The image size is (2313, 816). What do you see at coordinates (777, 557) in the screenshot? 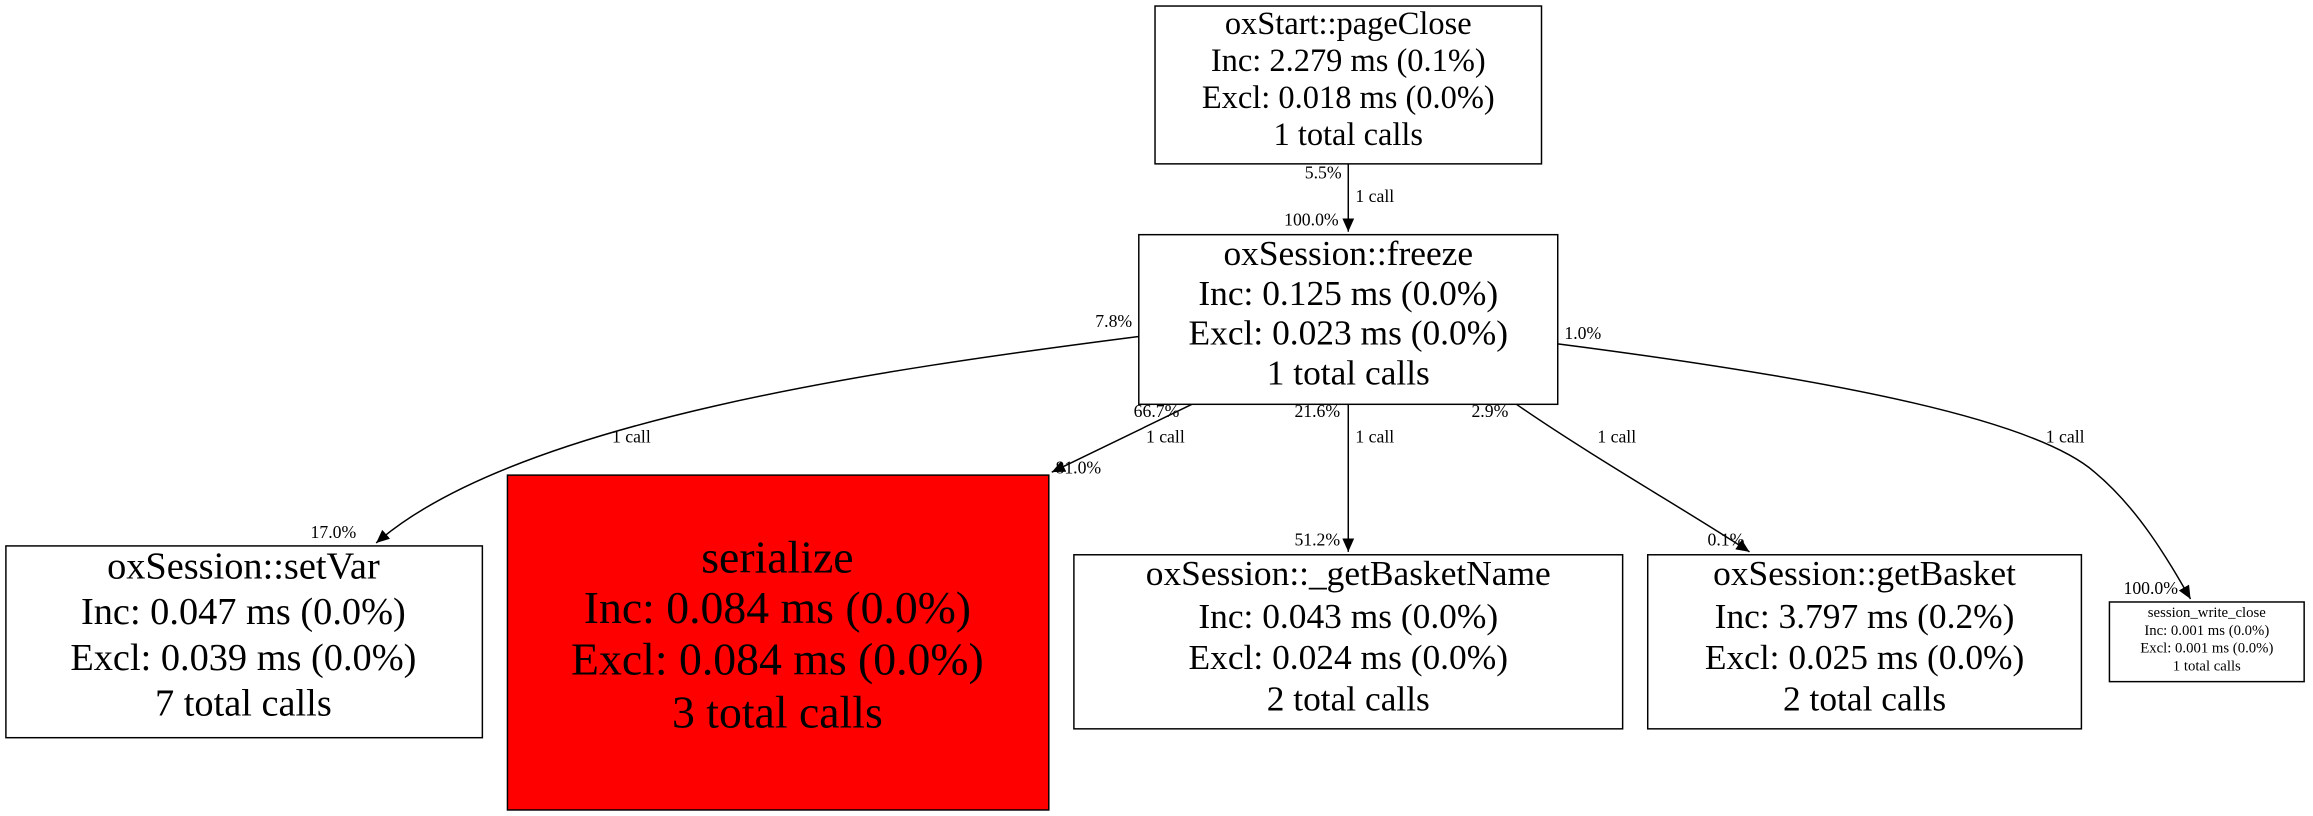
I see `node-text: serialize` at bounding box center [777, 557].